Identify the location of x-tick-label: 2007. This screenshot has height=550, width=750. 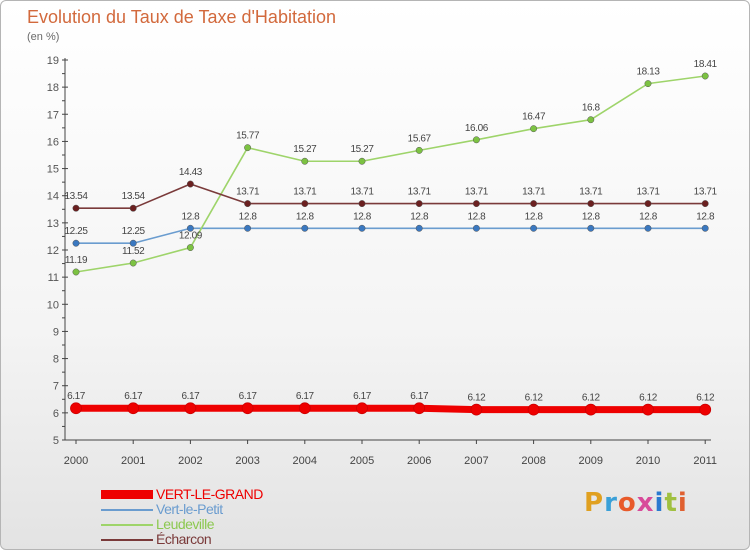
(476, 461).